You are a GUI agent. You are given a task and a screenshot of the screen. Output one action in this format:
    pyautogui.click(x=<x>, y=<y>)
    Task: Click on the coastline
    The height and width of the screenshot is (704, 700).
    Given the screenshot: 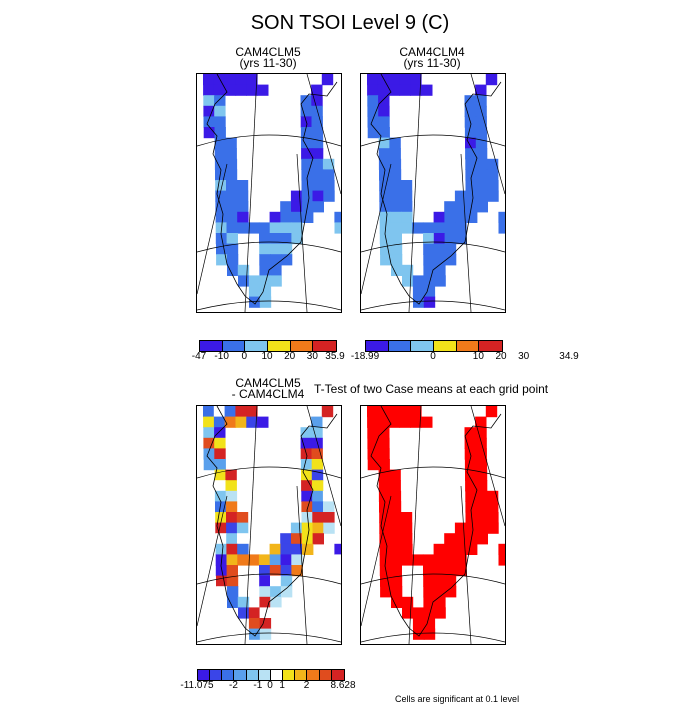 What is the action you would take?
    pyautogui.click(x=272, y=189)
    